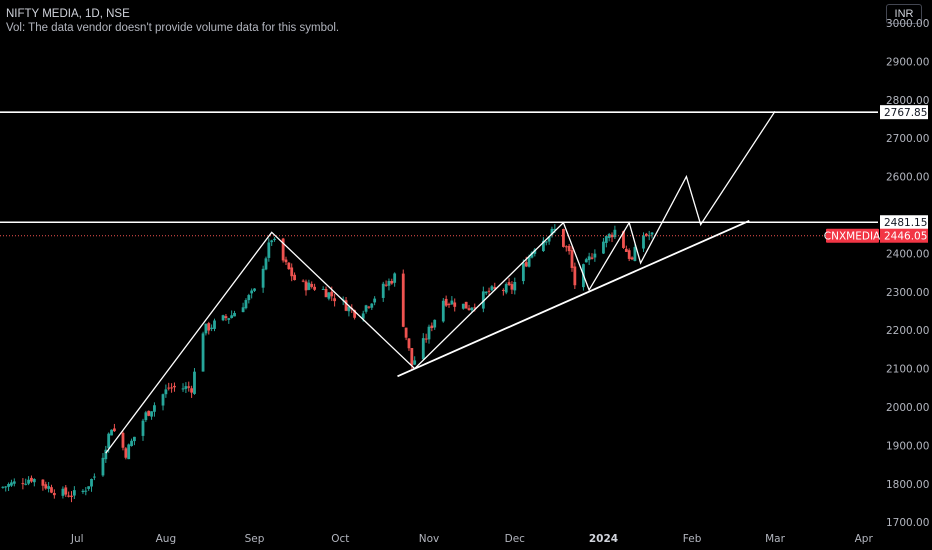  What do you see at coordinates (907, 370) in the screenshot?
I see `y-tick-label: 2100.00` at bounding box center [907, 370].